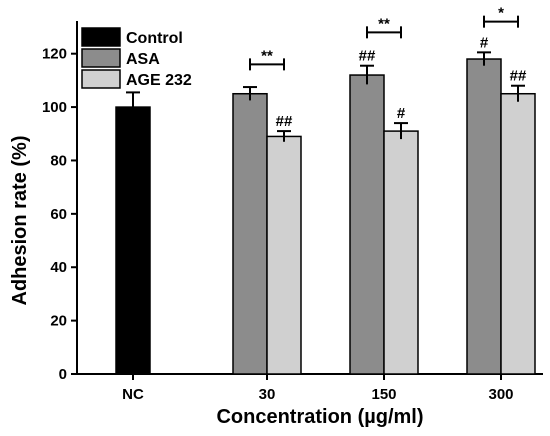 The image size is (550, 436). What do you see at coordinates (154, 38) in the screenshot?
I see `legend-label: Control` at bounding box center [154, 38].